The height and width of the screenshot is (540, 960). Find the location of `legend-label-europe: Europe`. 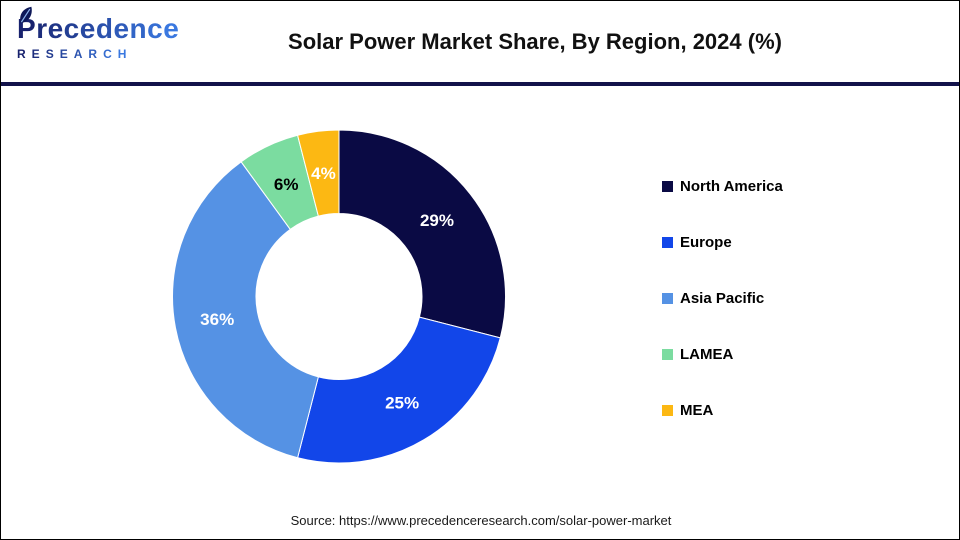

legend-label-europe: Europe is located at coordinates (706, 242).